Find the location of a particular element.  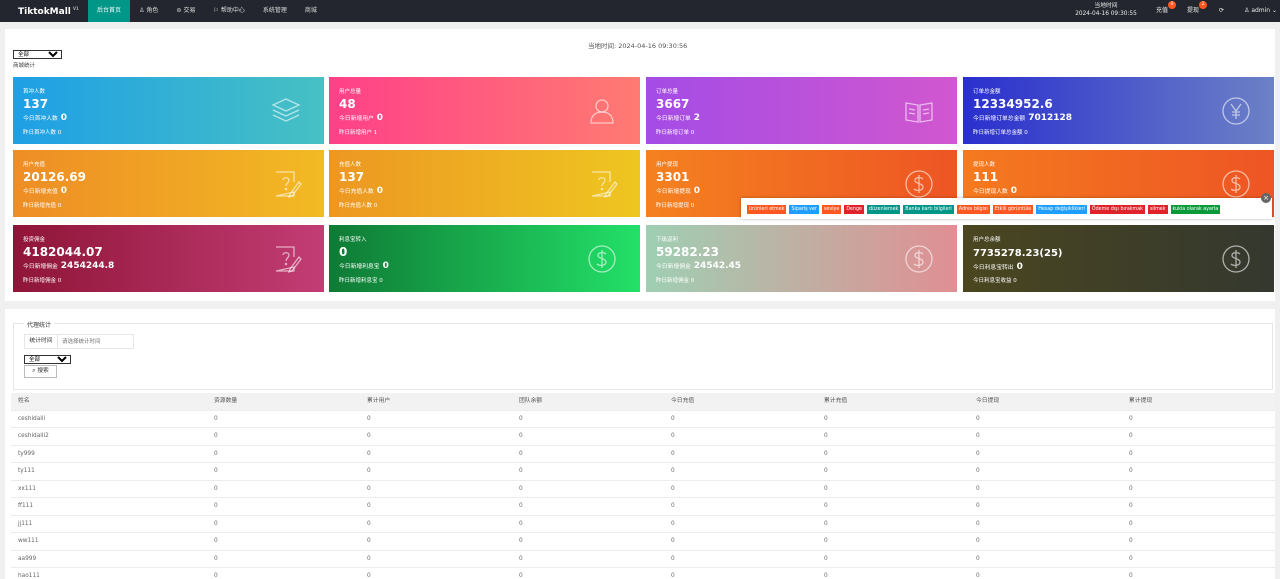

recharge-label: 充值 is located at coordinates (1162, 10).